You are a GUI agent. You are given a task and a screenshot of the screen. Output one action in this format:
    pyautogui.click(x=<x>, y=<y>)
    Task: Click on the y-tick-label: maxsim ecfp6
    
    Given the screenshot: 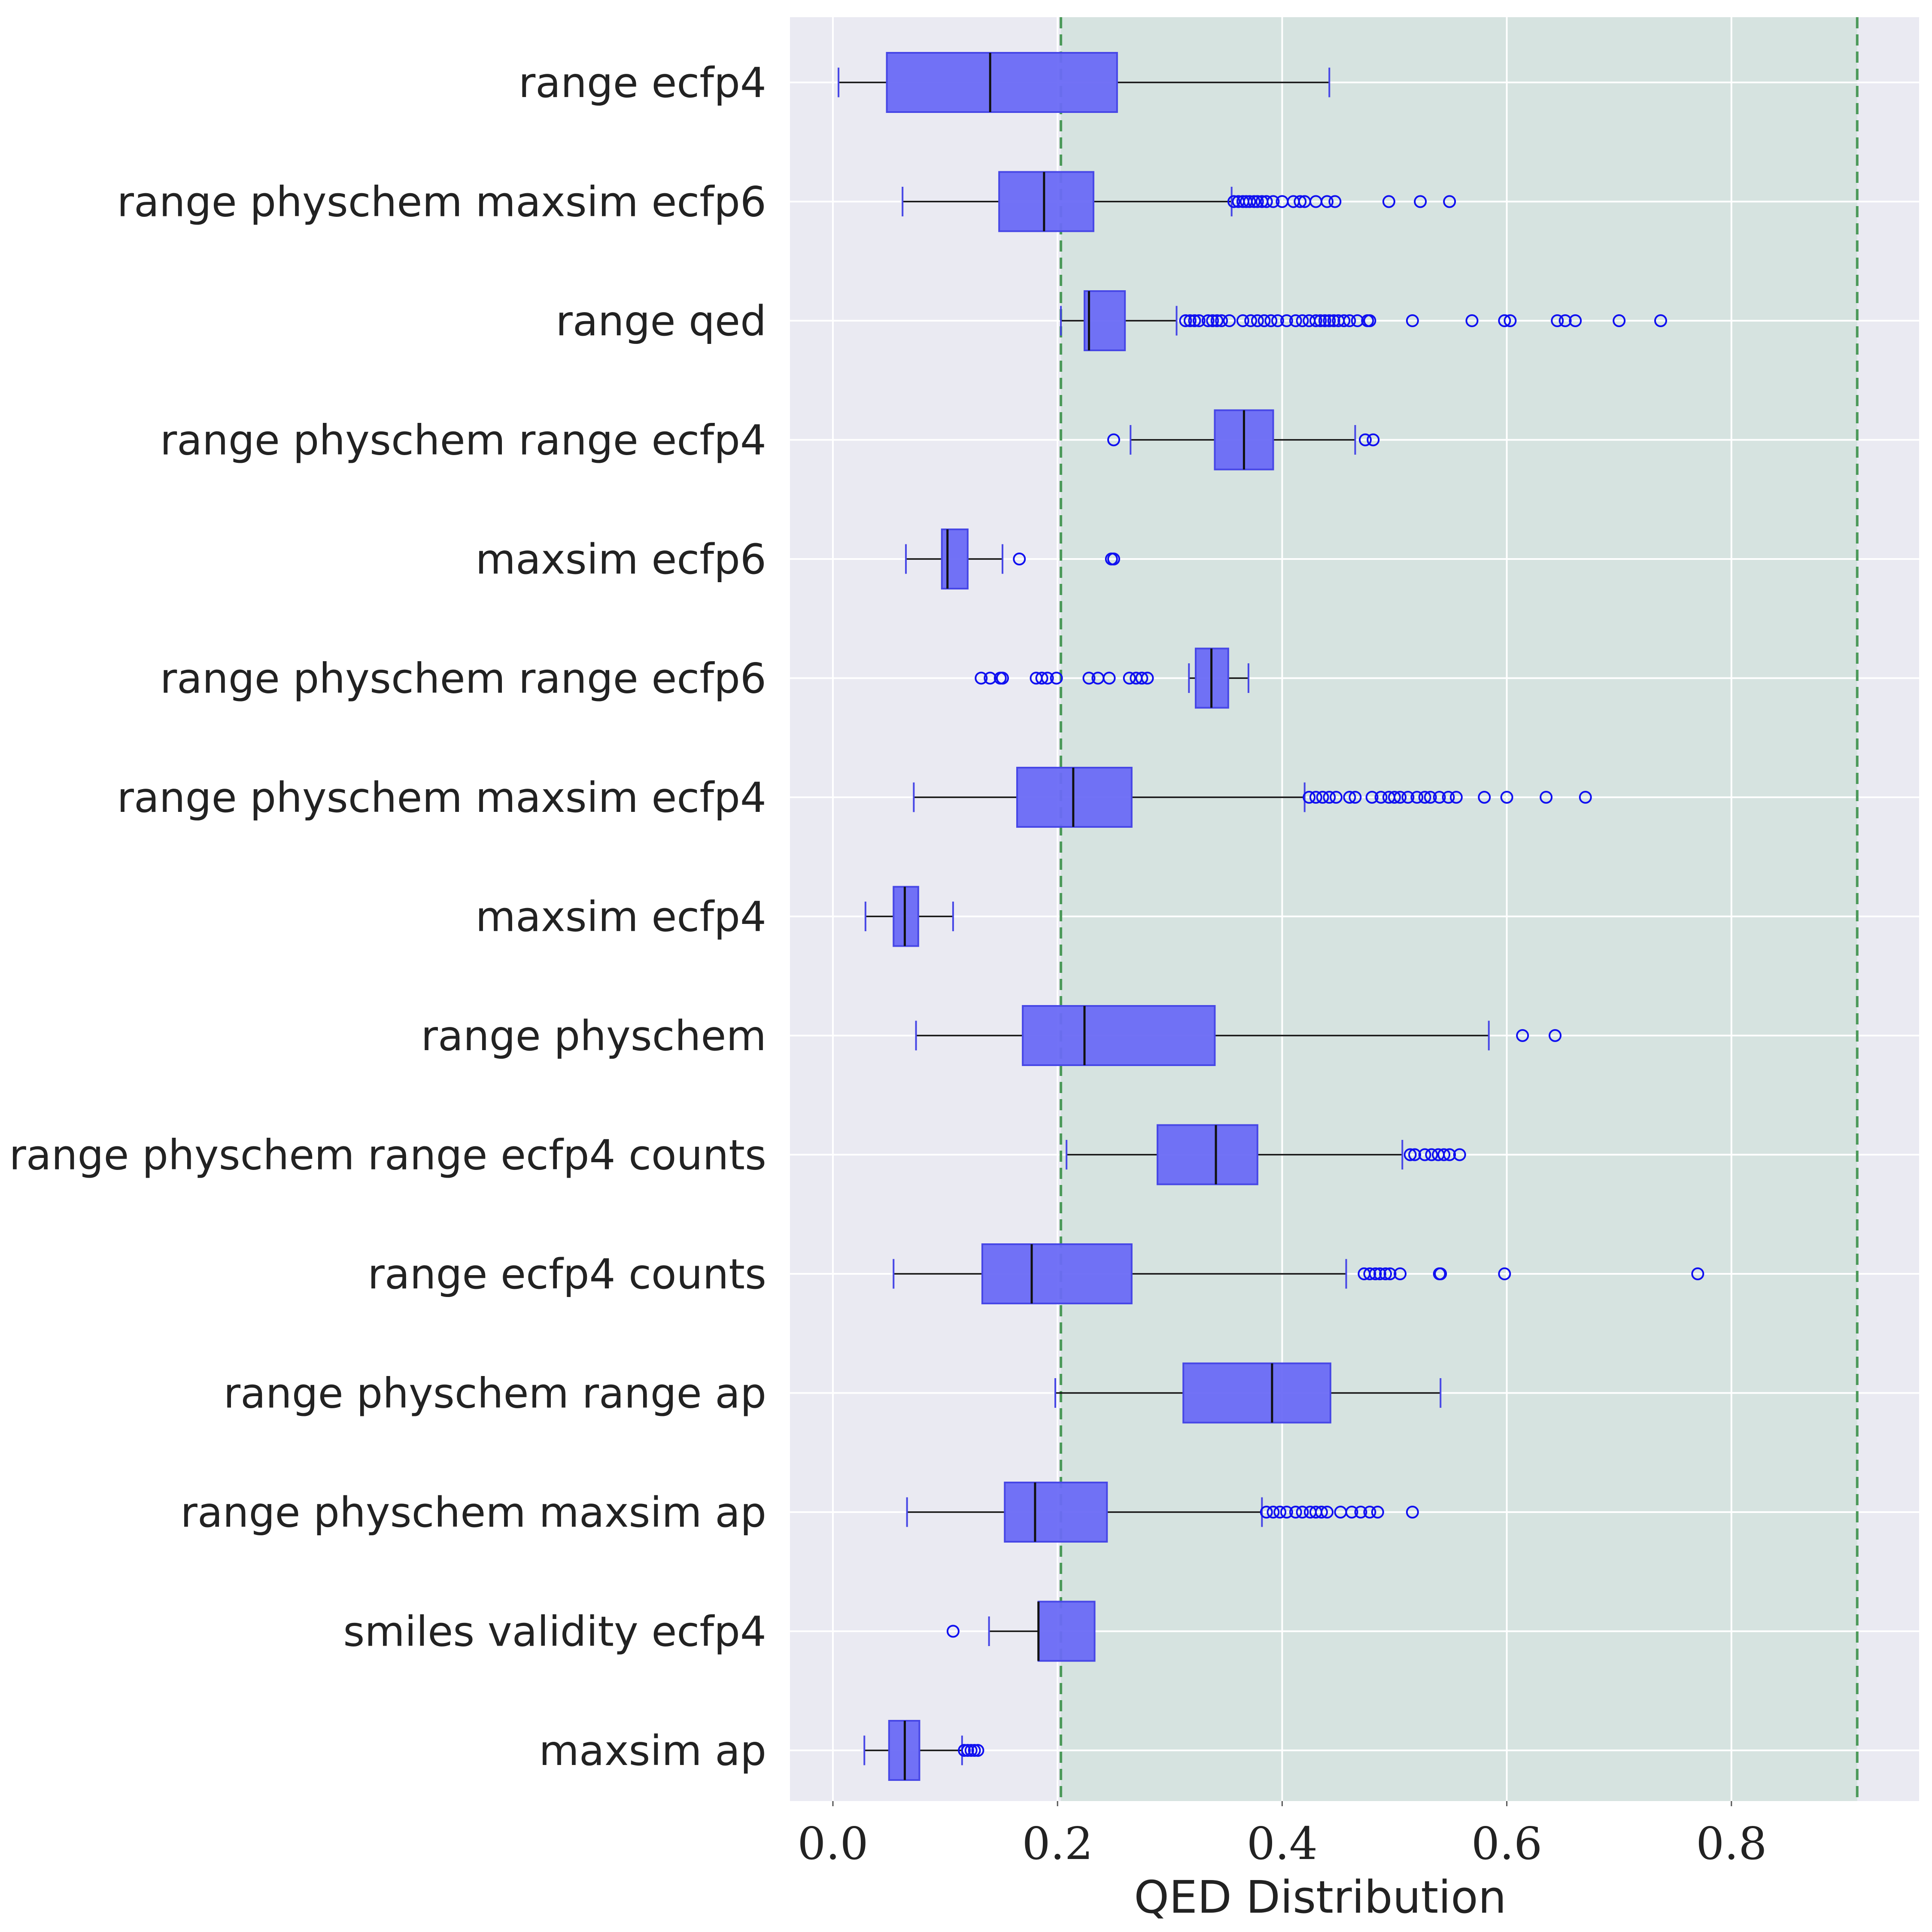 What is the action you would take?
    pyautogui.click(x=620, y=559)
    